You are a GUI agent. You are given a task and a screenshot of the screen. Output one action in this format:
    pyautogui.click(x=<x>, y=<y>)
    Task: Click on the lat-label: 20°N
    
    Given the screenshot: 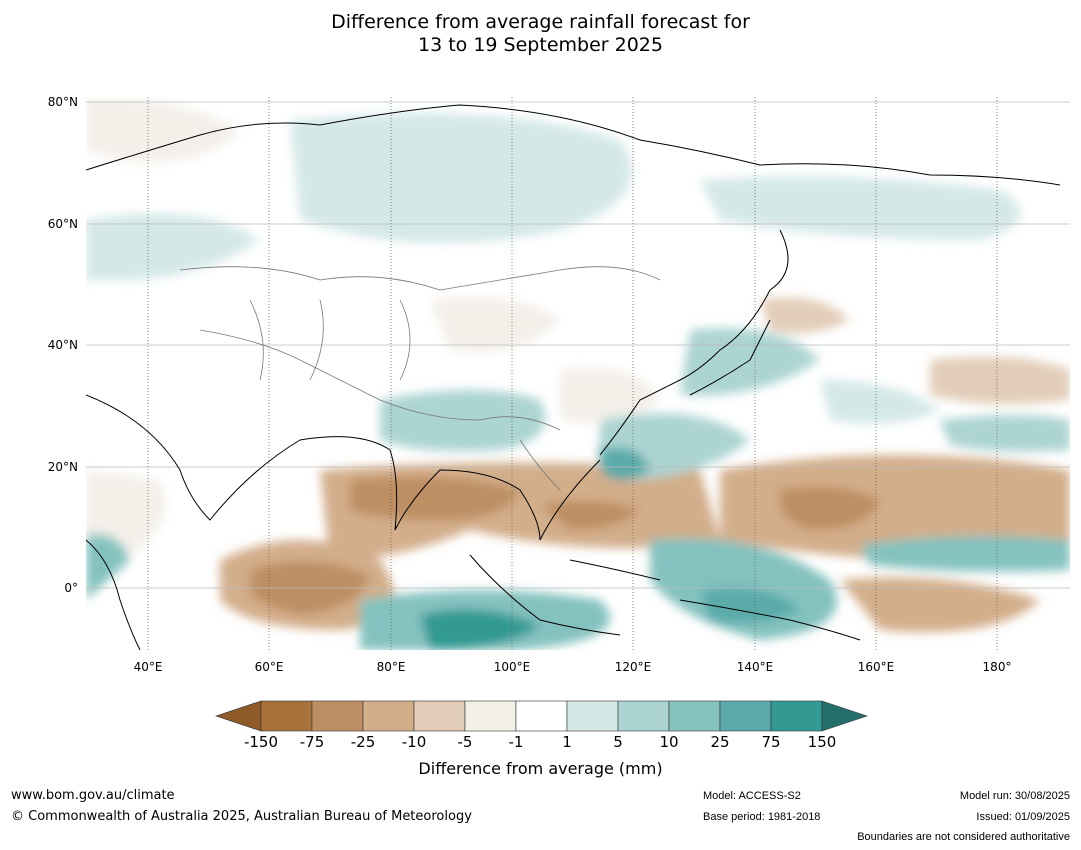 What is the action you would take?
    pyautogui.click(x=62, y=467)
    